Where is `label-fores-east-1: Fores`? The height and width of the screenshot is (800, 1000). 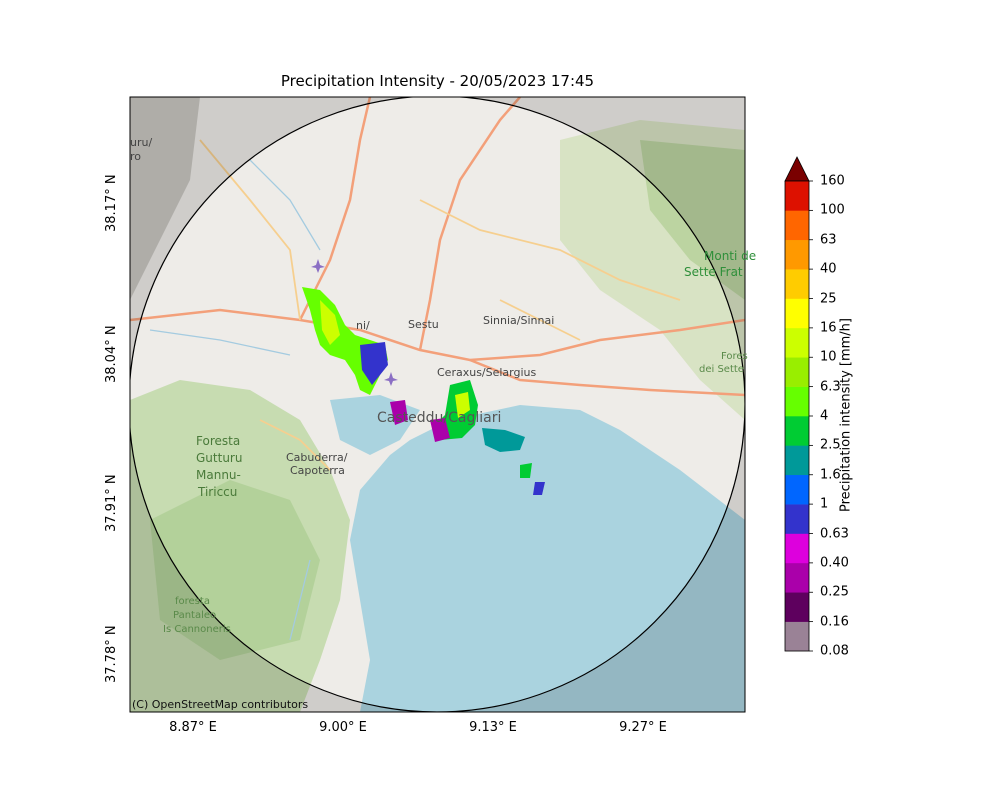 label-fores-east-1: Fores is located at coordinates (734, 356).